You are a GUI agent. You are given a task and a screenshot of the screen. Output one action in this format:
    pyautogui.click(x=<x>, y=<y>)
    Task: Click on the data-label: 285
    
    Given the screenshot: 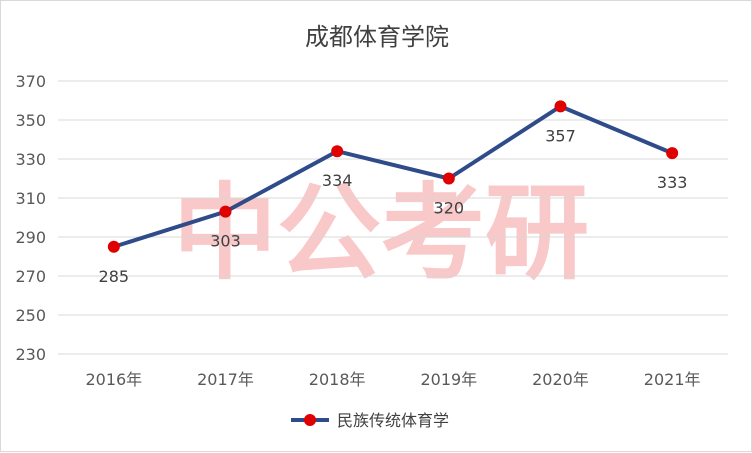 What is the action you would take?
    pyautogui.click(x=114, y=276)
    